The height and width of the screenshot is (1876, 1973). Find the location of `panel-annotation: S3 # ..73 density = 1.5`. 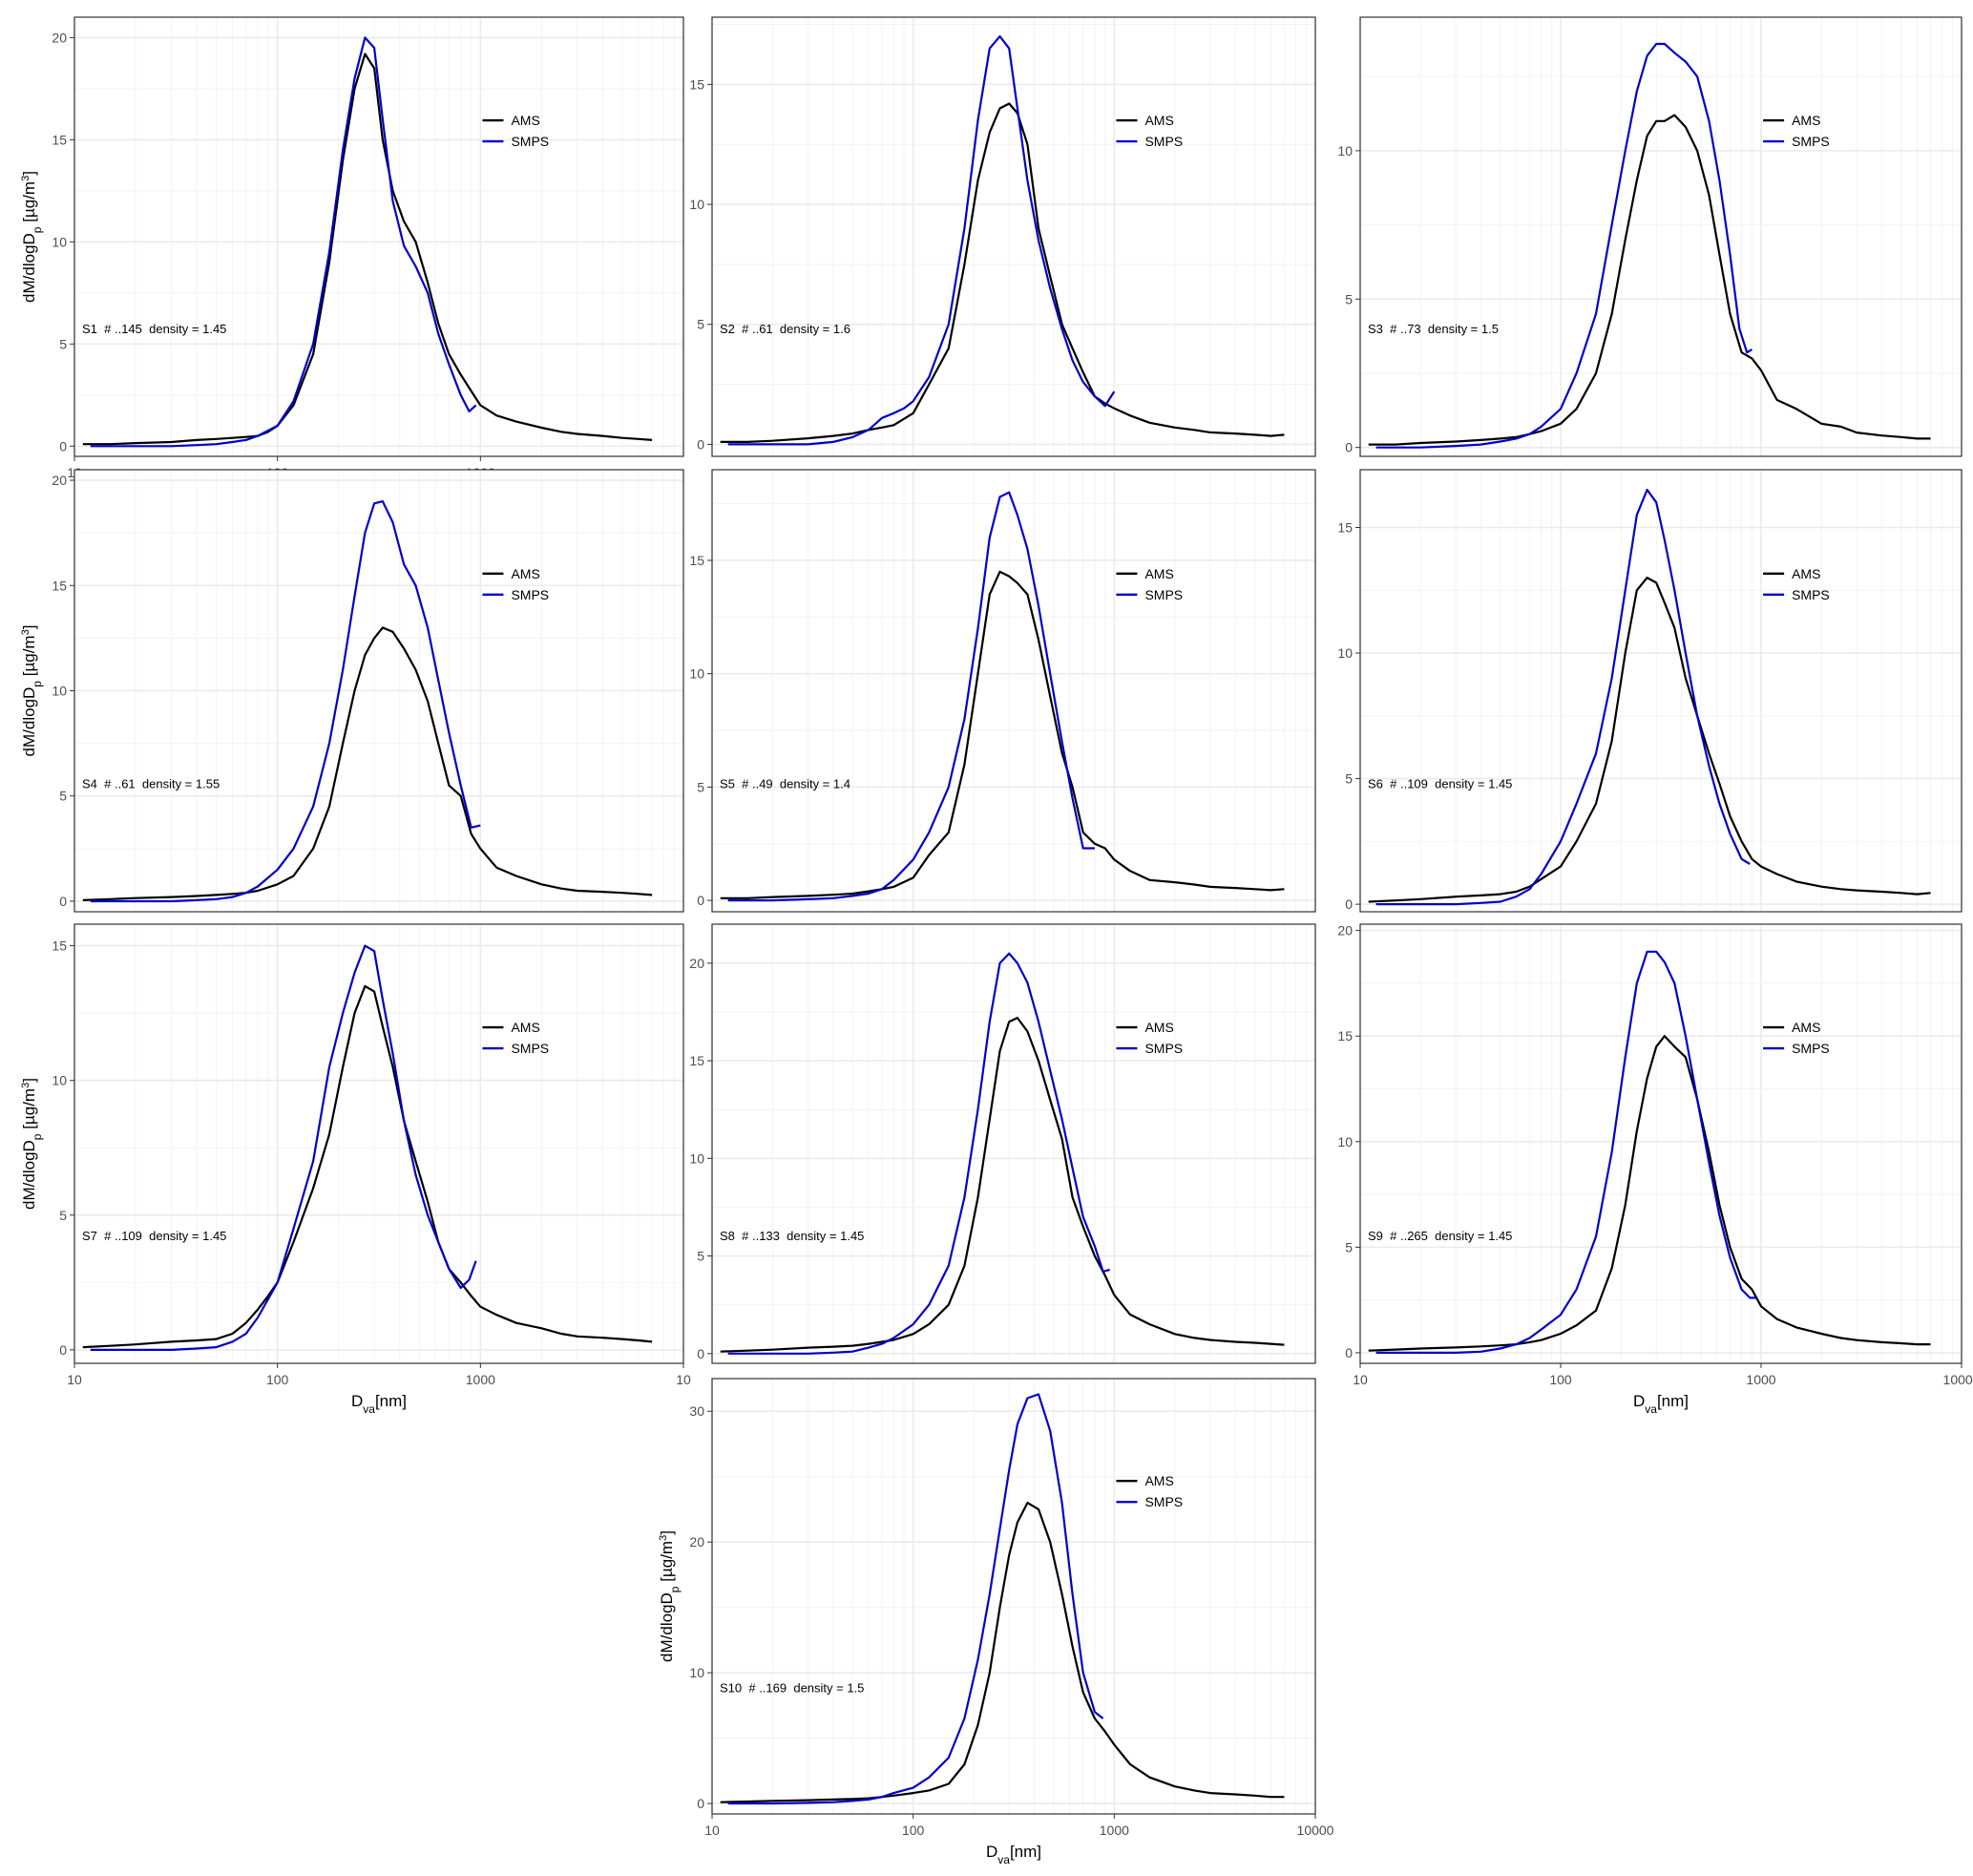

panel-annotation: S3 # ..73 density = 1.5 is located at coordinates (1433, 329).